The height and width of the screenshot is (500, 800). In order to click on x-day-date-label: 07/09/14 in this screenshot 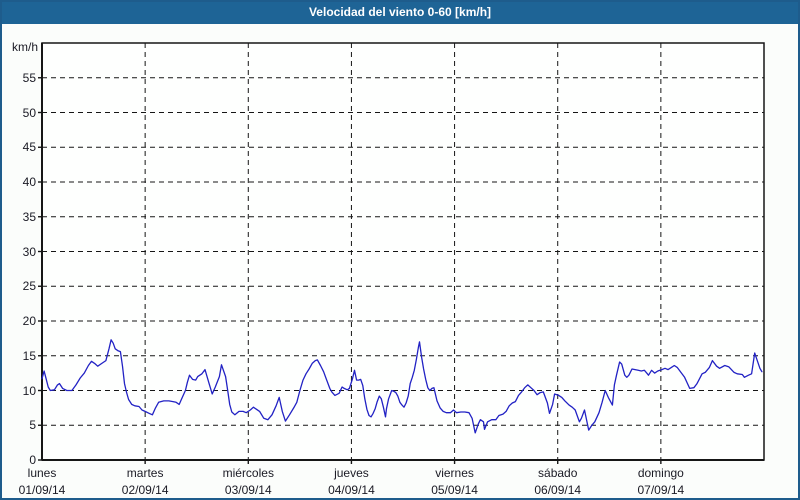, I will do `click(661, 490)`.